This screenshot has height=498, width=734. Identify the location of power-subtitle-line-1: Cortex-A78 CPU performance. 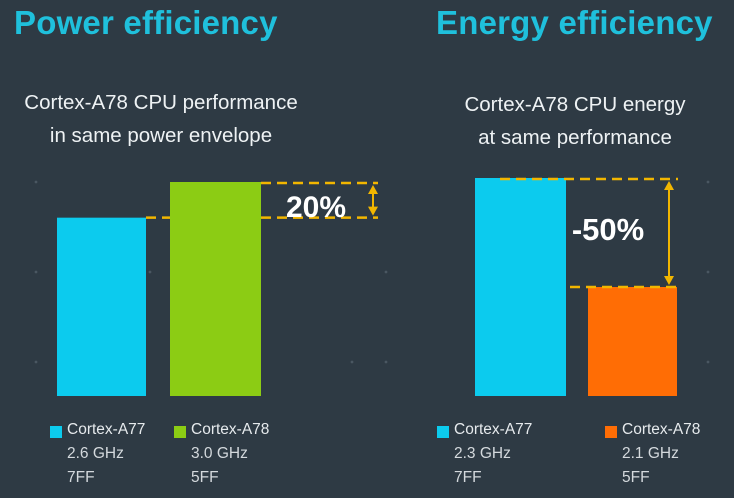
(161, 102).